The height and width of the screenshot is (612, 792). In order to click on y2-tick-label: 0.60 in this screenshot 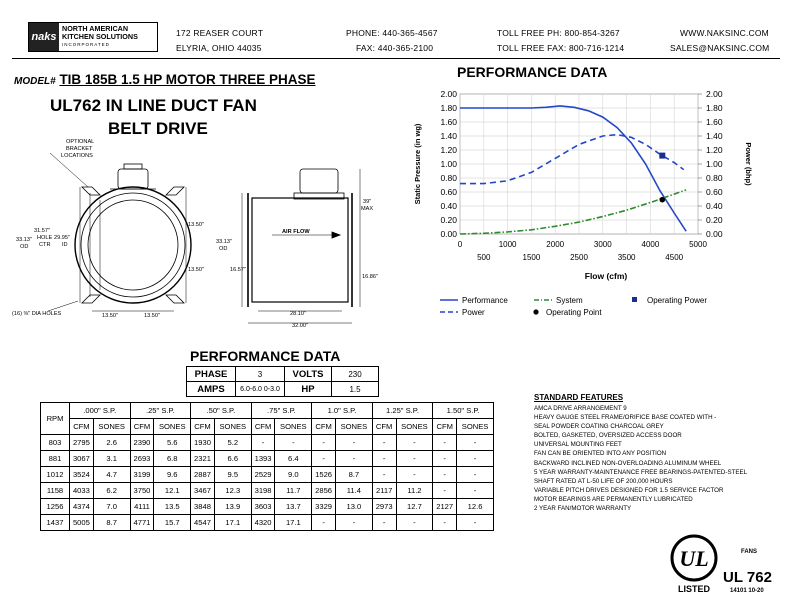, I will do `click(714, 192)`.